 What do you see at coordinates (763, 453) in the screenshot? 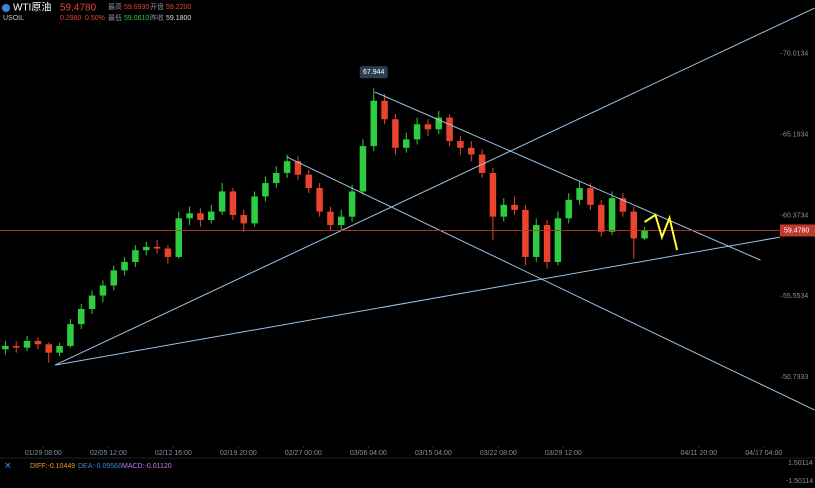
I see `x-tick-label: 04/17 04:00` at bounding box center [763, 453].